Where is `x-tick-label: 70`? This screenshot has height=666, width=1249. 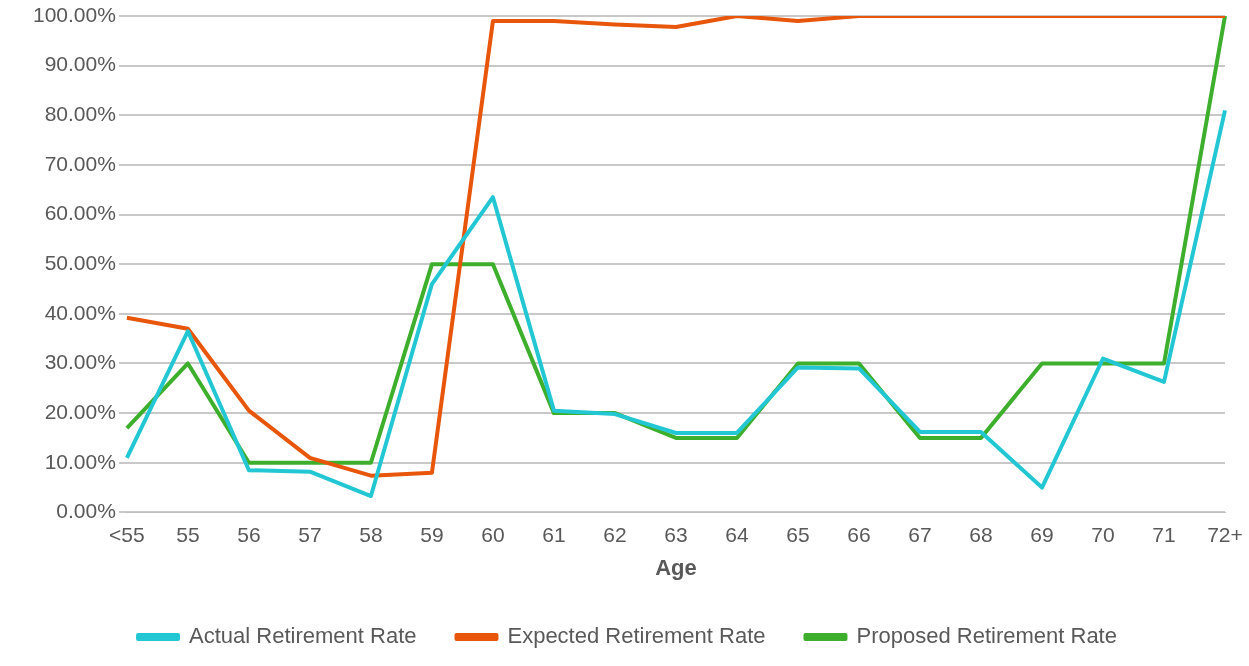
x-tick-label: 70 is located at coordinates (1103, 534).